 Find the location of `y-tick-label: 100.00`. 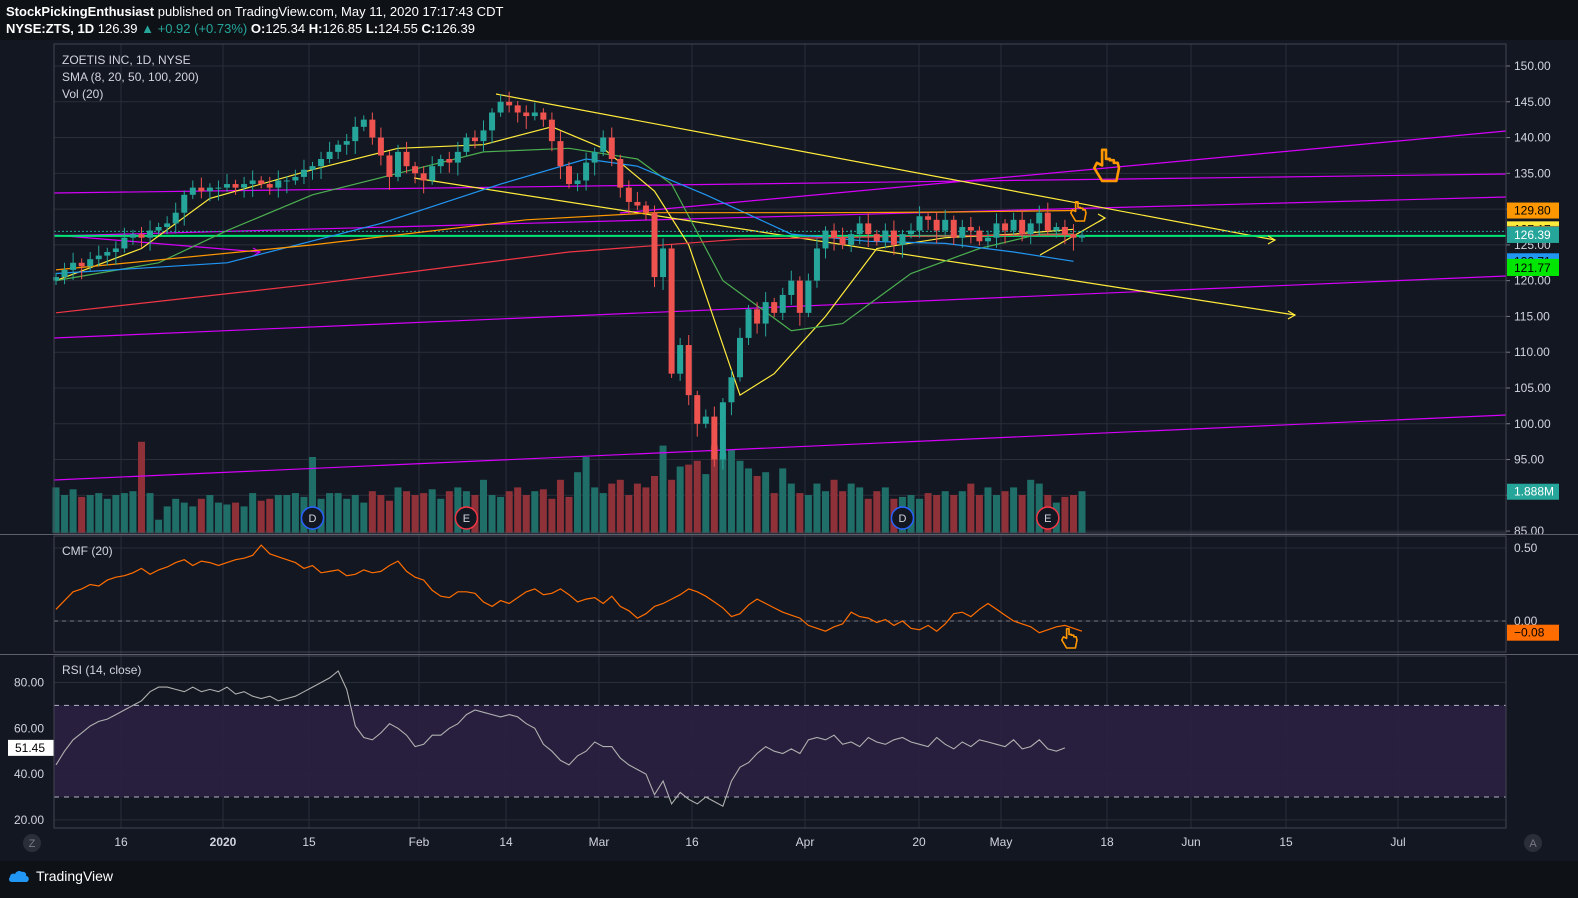

y-tick-label: 100.00 is located at coordinates (1532, 424).